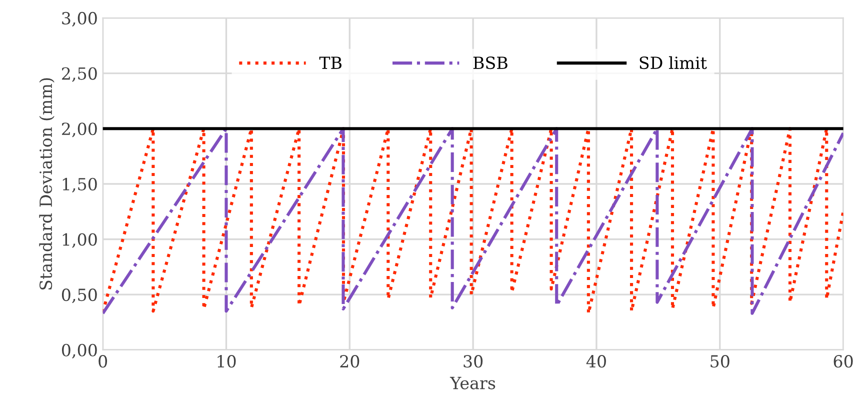 Image resolution: width=857 pixels, height=418 pixels. Describe the element at coordinates (79, 74) in the screenshot. I see `y-tick-label: 2,50` at that location.